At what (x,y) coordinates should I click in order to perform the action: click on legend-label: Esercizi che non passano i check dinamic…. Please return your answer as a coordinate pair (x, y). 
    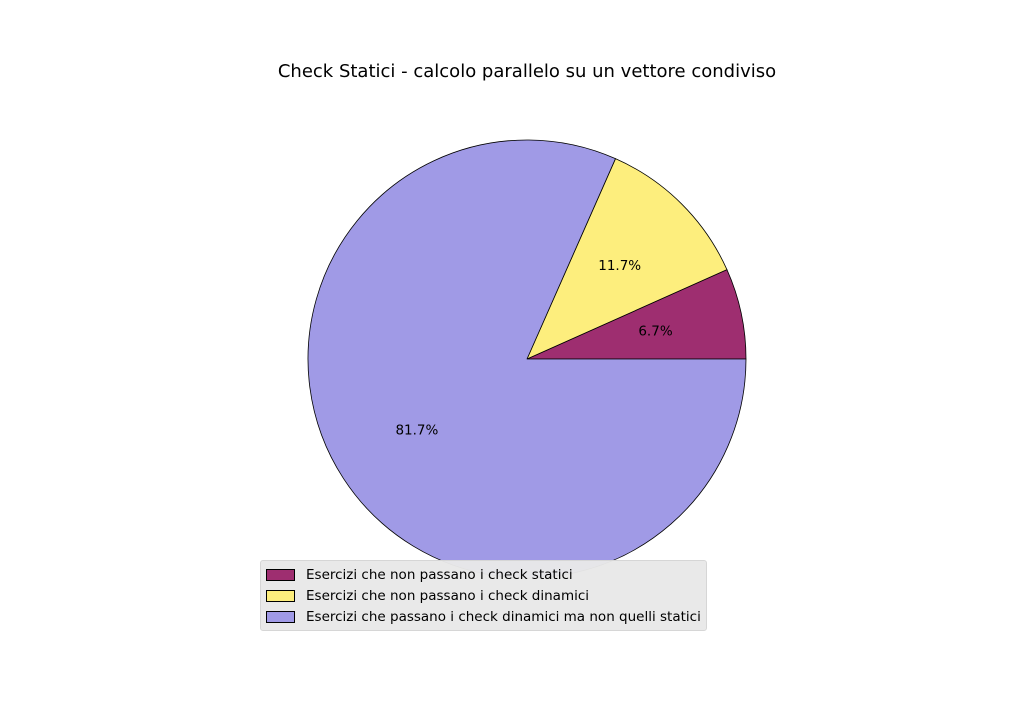
    Looking at the image, I should click on (448, 595).